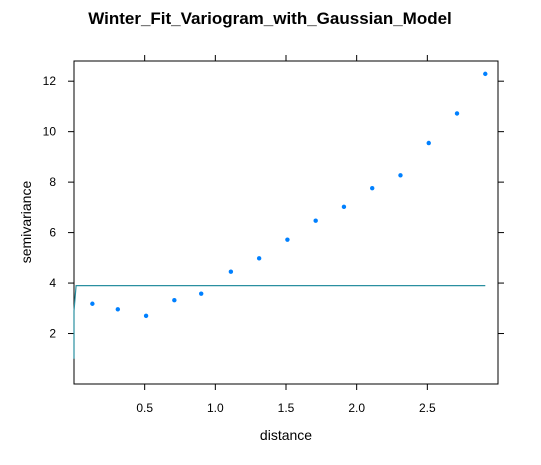 The image size is (541, 465). Describe the element at coordinates (50, 81) in the screenshot. I see `y-tick-label: 12` at that location.